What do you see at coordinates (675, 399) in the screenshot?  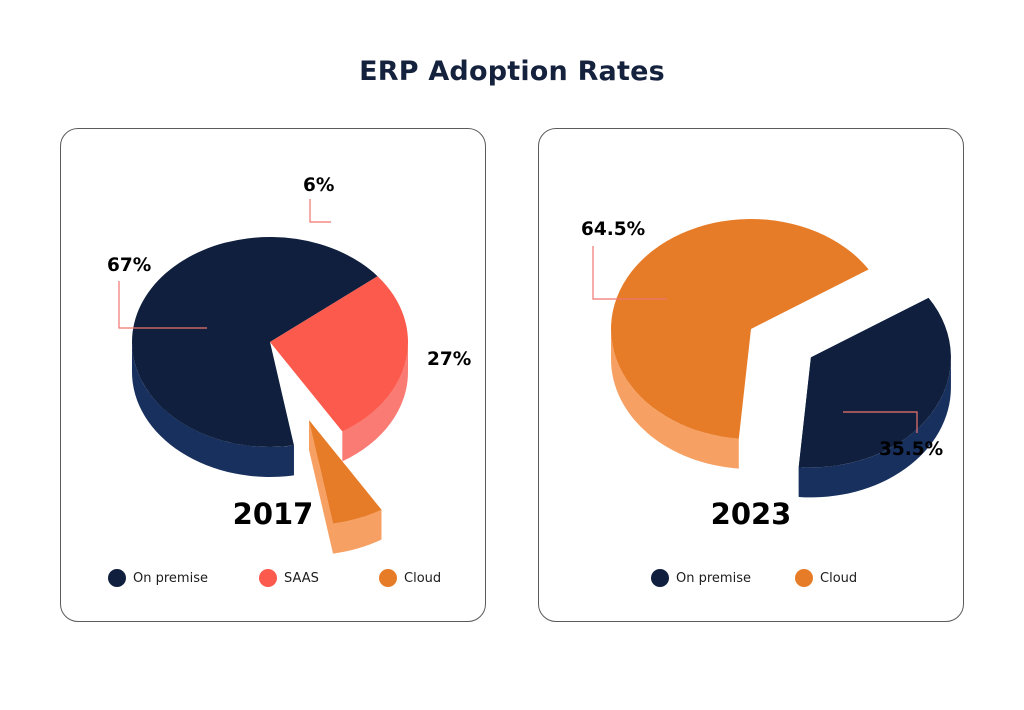 I see `pie-side-cloud` at bounding box center [675, 399].